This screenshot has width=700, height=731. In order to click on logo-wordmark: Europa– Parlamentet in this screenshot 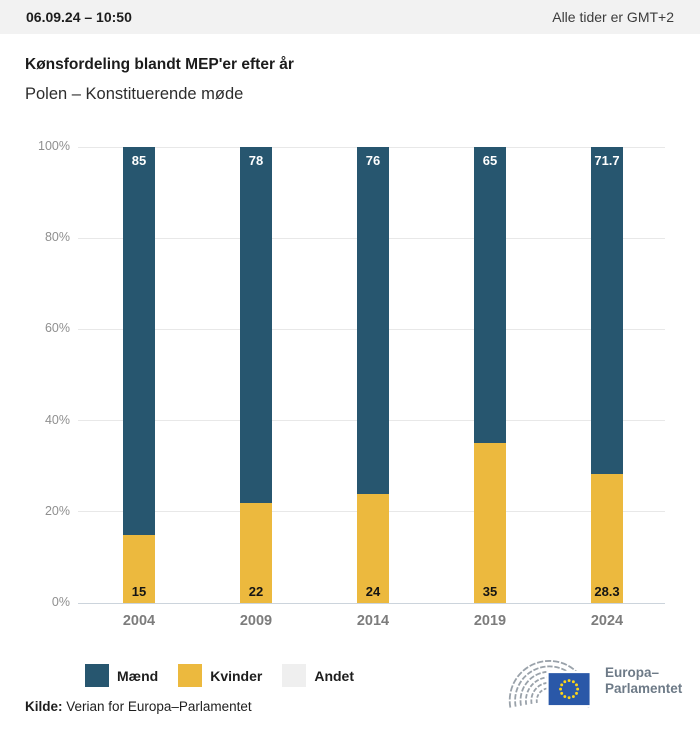, I will do `click(643, 681)`.